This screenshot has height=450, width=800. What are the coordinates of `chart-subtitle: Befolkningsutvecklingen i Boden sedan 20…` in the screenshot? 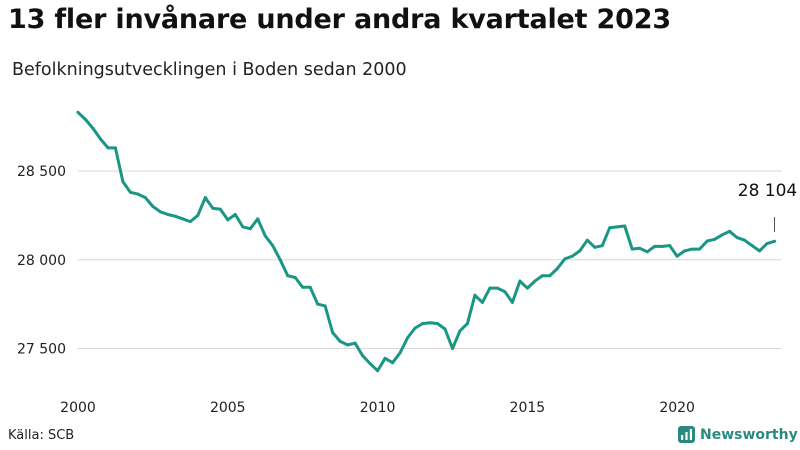 It's located at (209, 70).